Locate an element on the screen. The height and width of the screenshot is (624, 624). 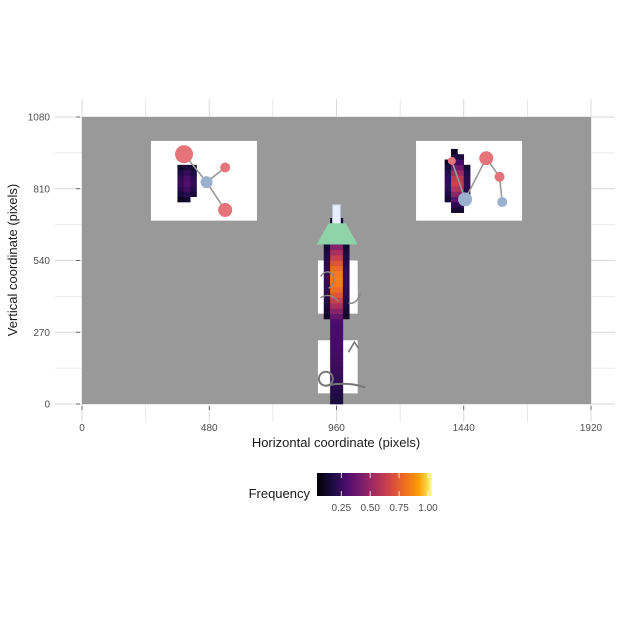
y-axis-title: Vertical coordinate (pixels) is located at coordinates (12, 260).